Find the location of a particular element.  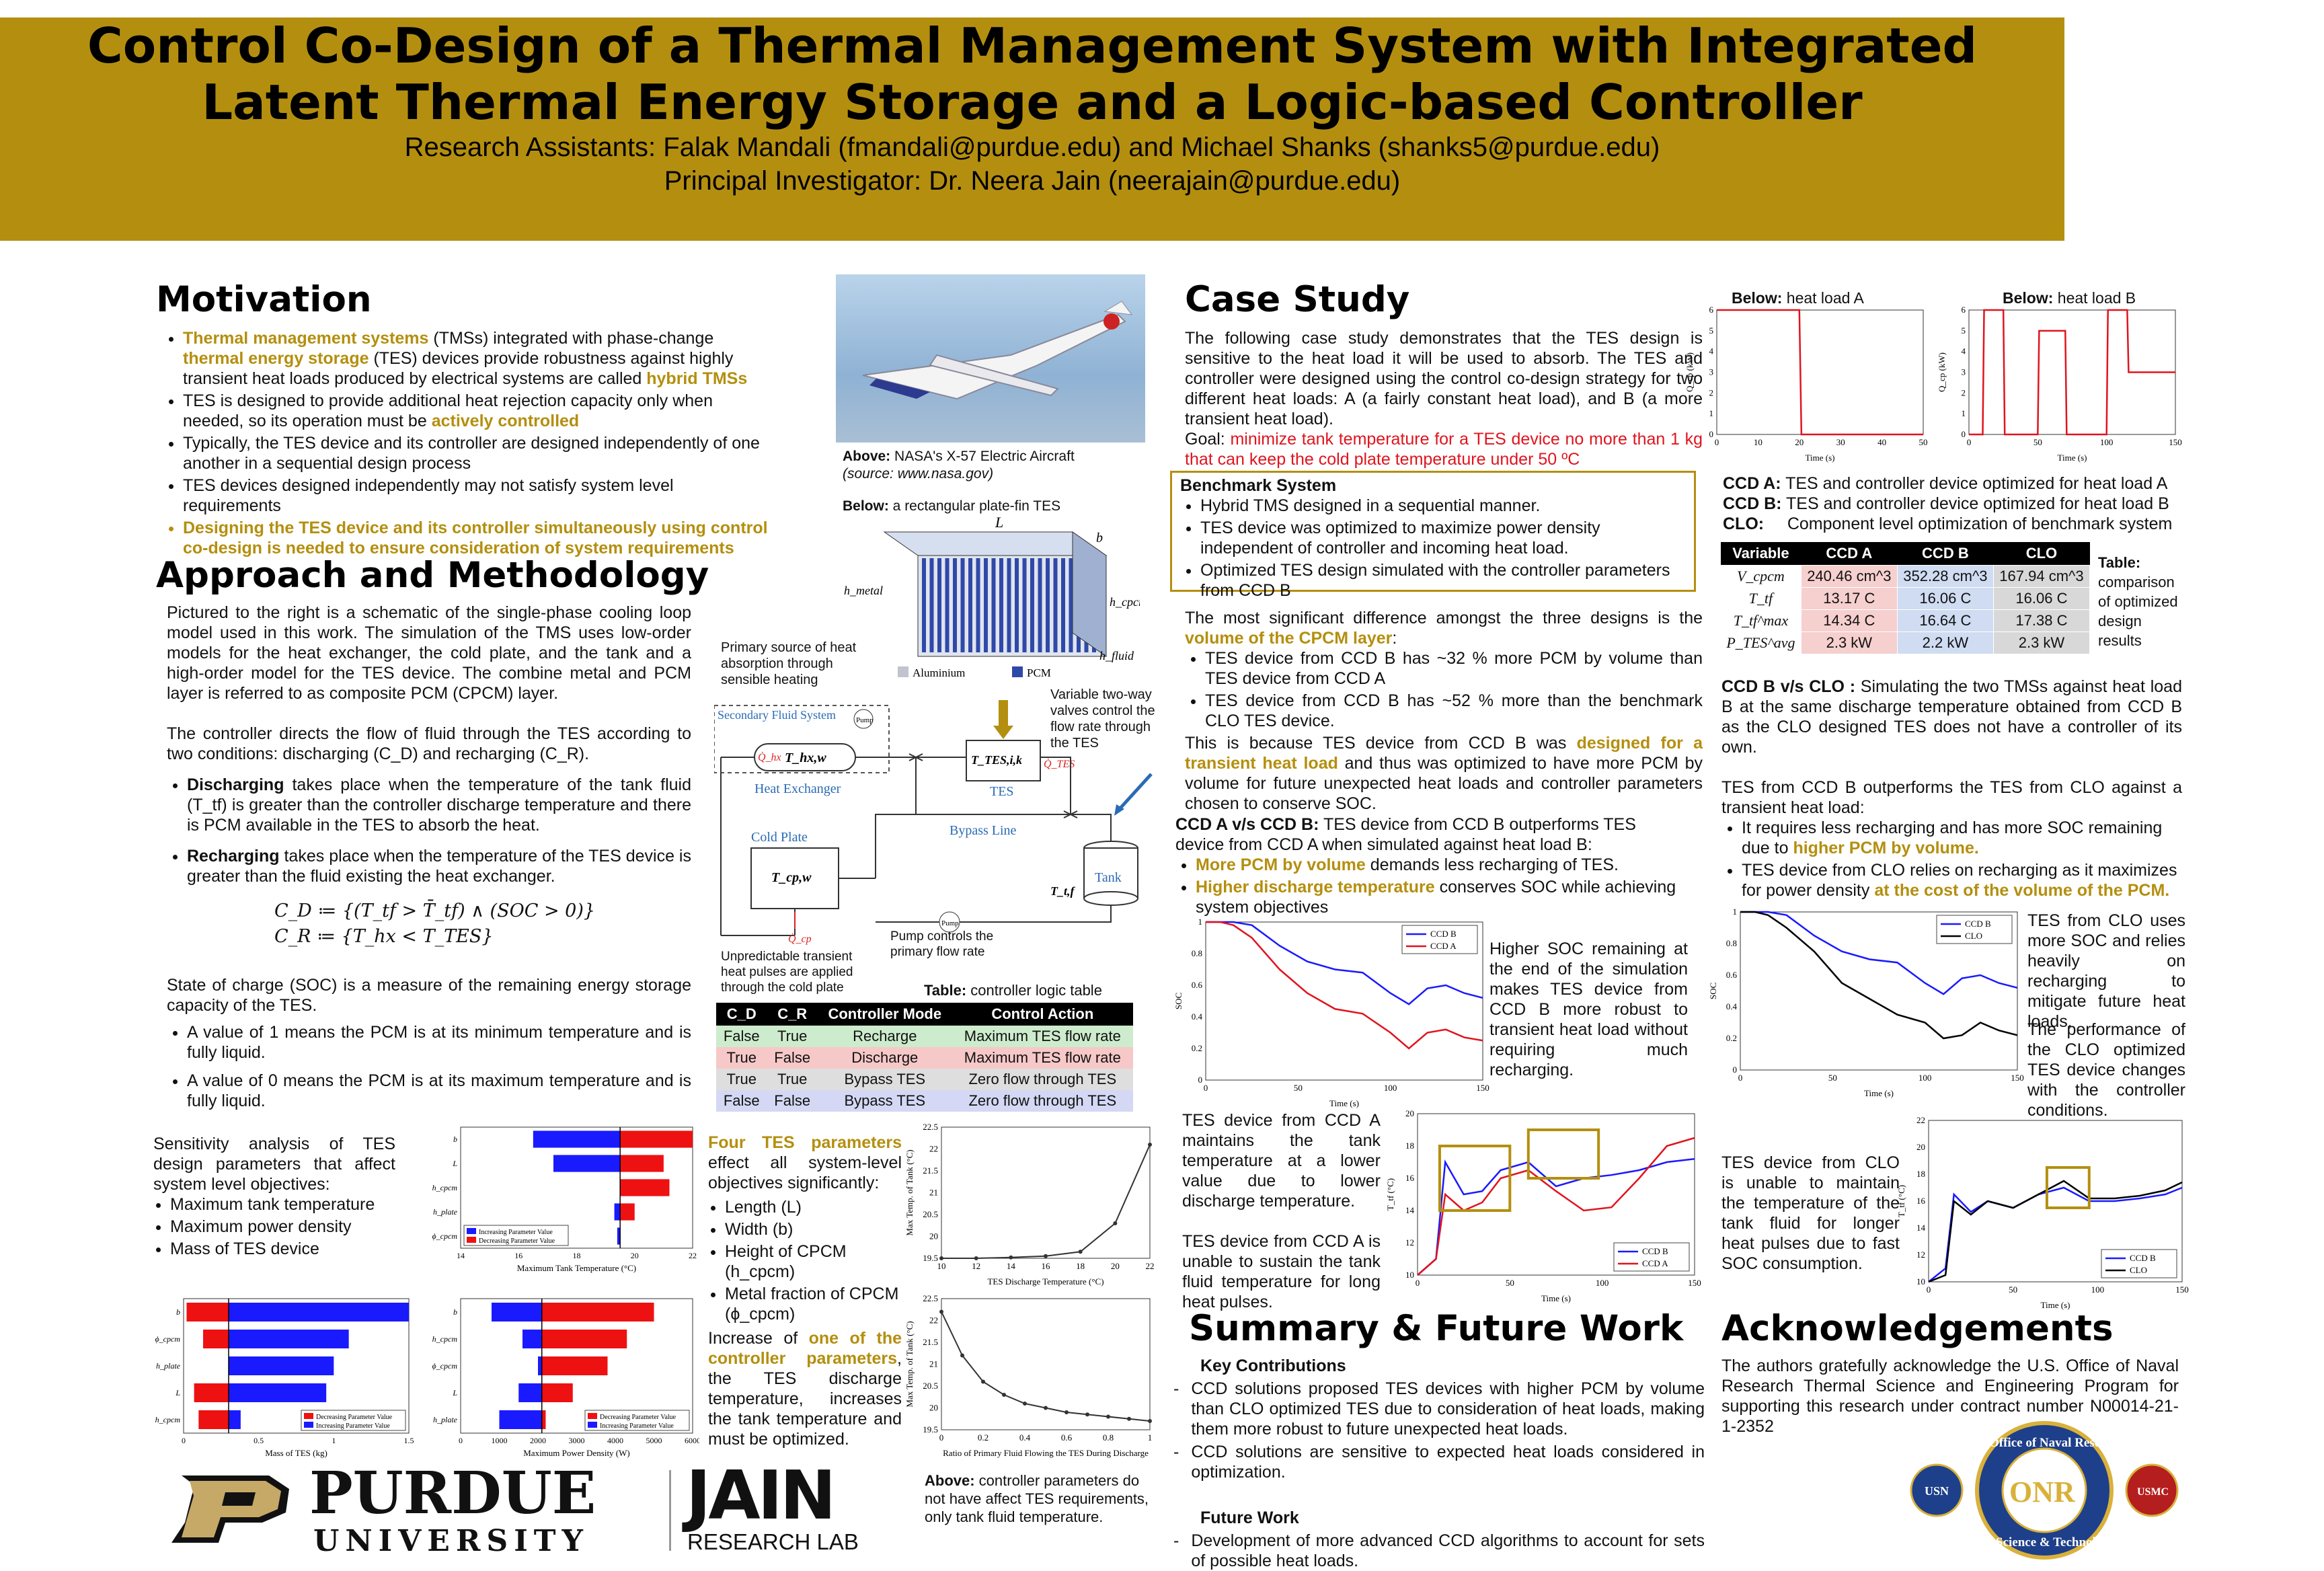

logic-table-header: Controller Mode is located at coordinates (885, 1014).